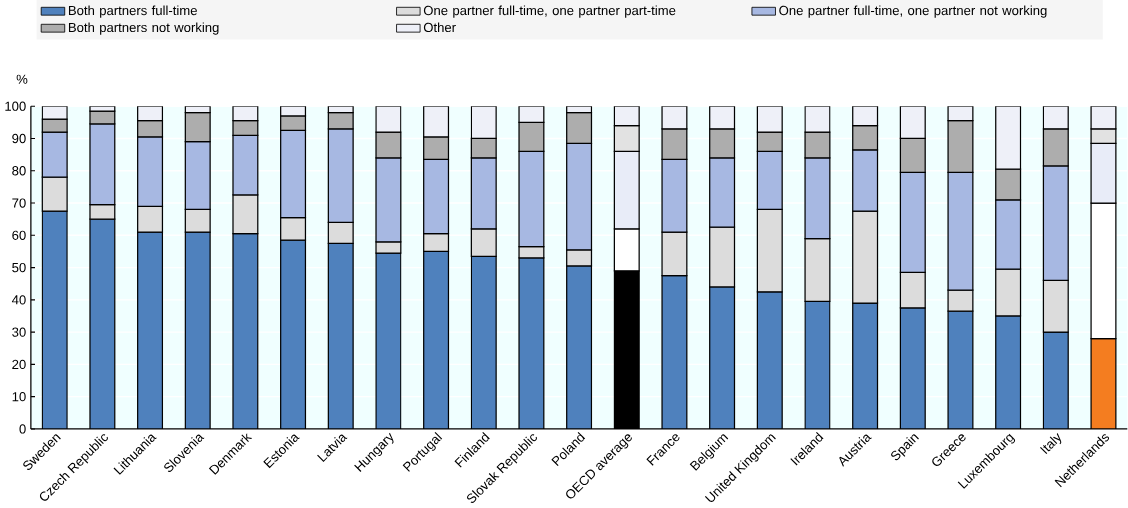 Image resolution: width=1128 pixels, height=508 pixels. Describe the element at coordinates (19, 170) in the screenshot. I see `y-tick-label: 80` at that location.